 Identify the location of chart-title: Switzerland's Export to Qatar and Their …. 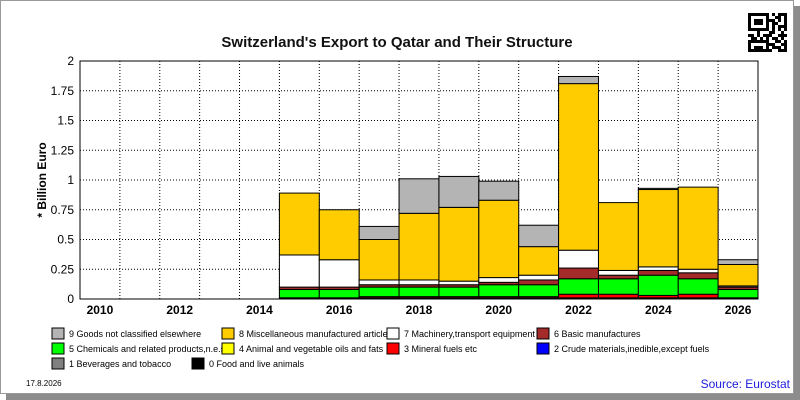
(396, 42).